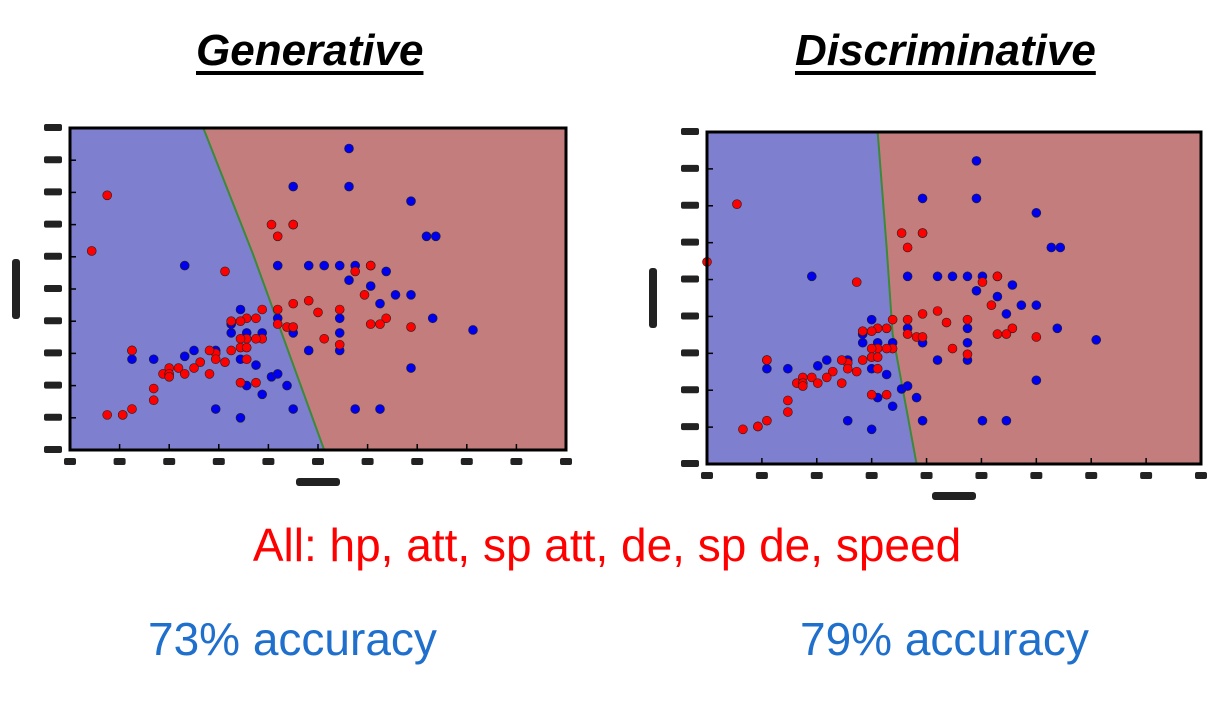 Image resolution: width=1214 pixels, height=706 pixels. What do you see at coordinates (812, 298) in the screenshot?
I see `blue-region` at bounding box center [812, 298].